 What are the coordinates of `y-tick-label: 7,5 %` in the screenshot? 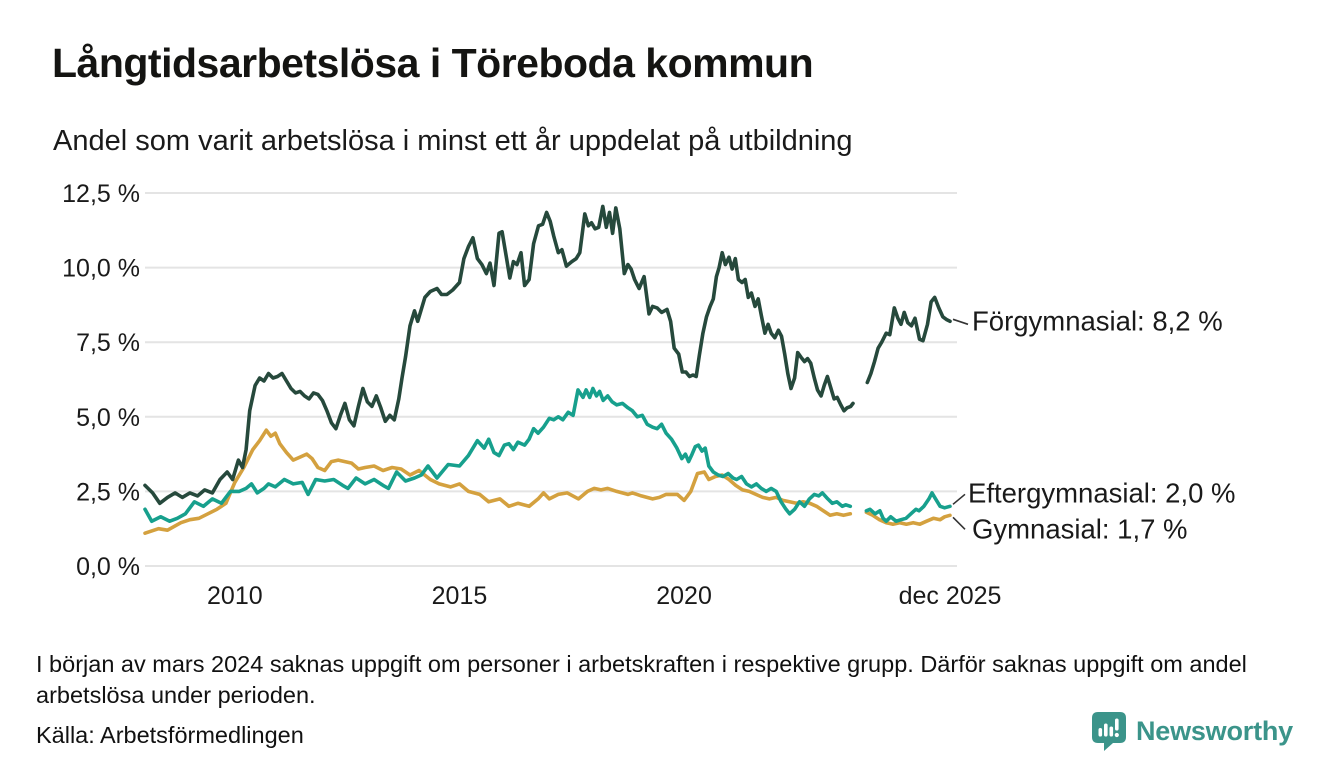 It's located at (108, 343).